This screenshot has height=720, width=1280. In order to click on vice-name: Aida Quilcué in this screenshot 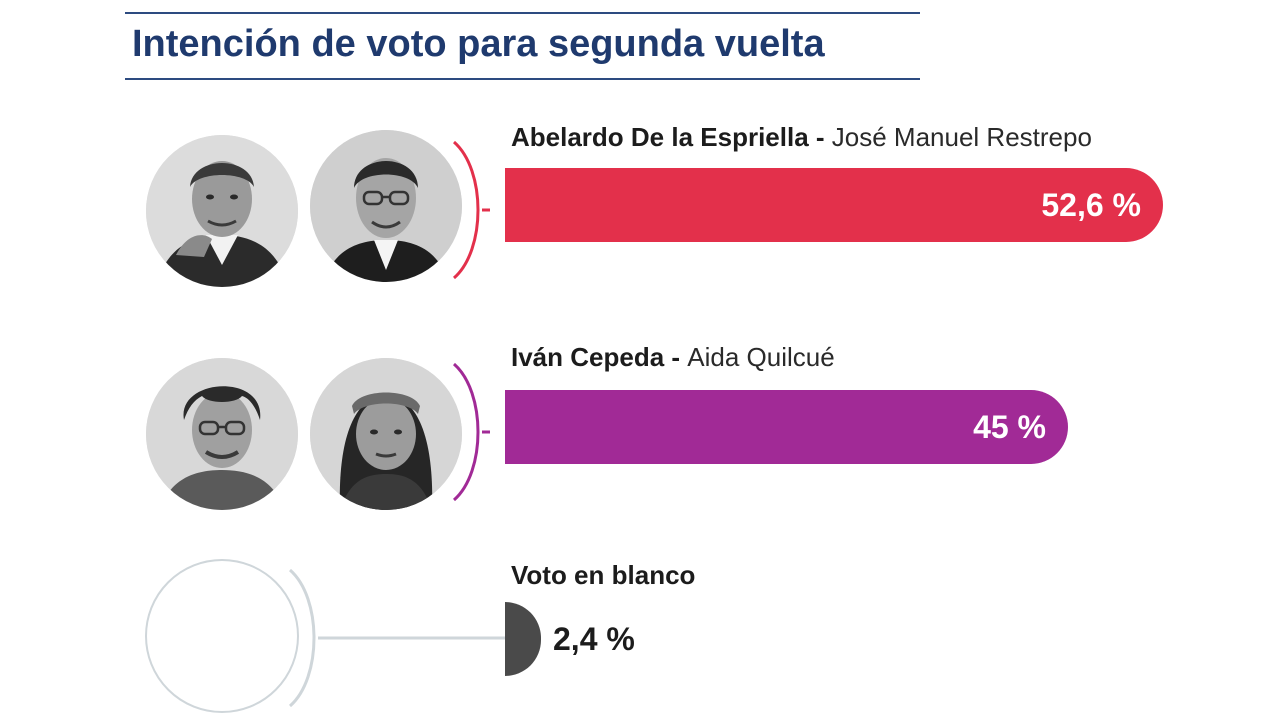, I will do `click(761, 357)`.